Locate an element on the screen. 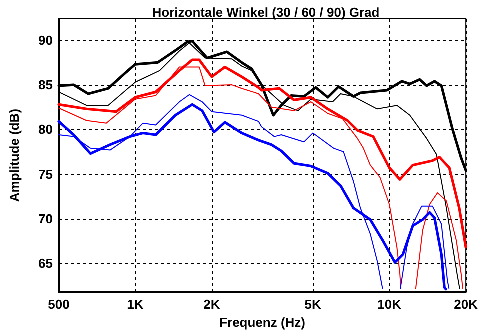 The width and height of the screenshot is (481, 334). y-axis-title: Amplitude (dB) is located at coordinates (14, 155).